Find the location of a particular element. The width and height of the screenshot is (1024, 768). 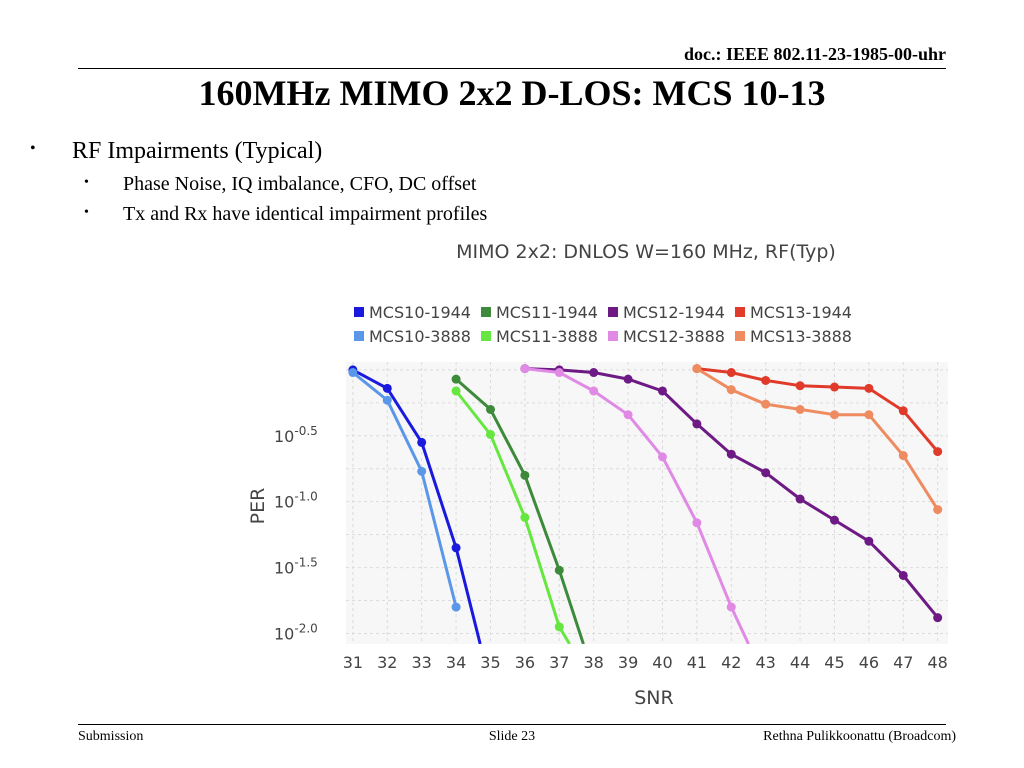

x-tick-label: 39 is located at coordinates (628, 662).